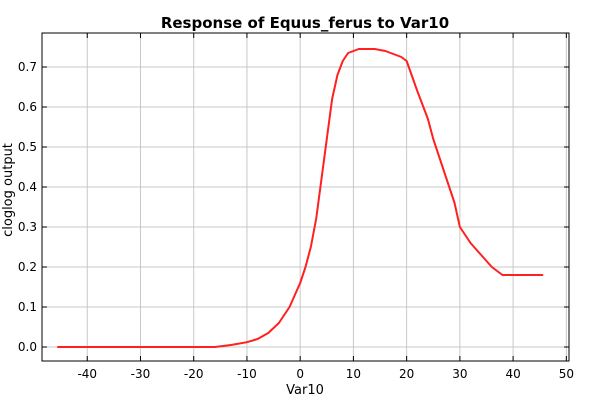 This screenshot has height=400, width=600. Describe the element at coordinates (194, 374) in the screenshot. I see `x-tick-label: -20` at that location.